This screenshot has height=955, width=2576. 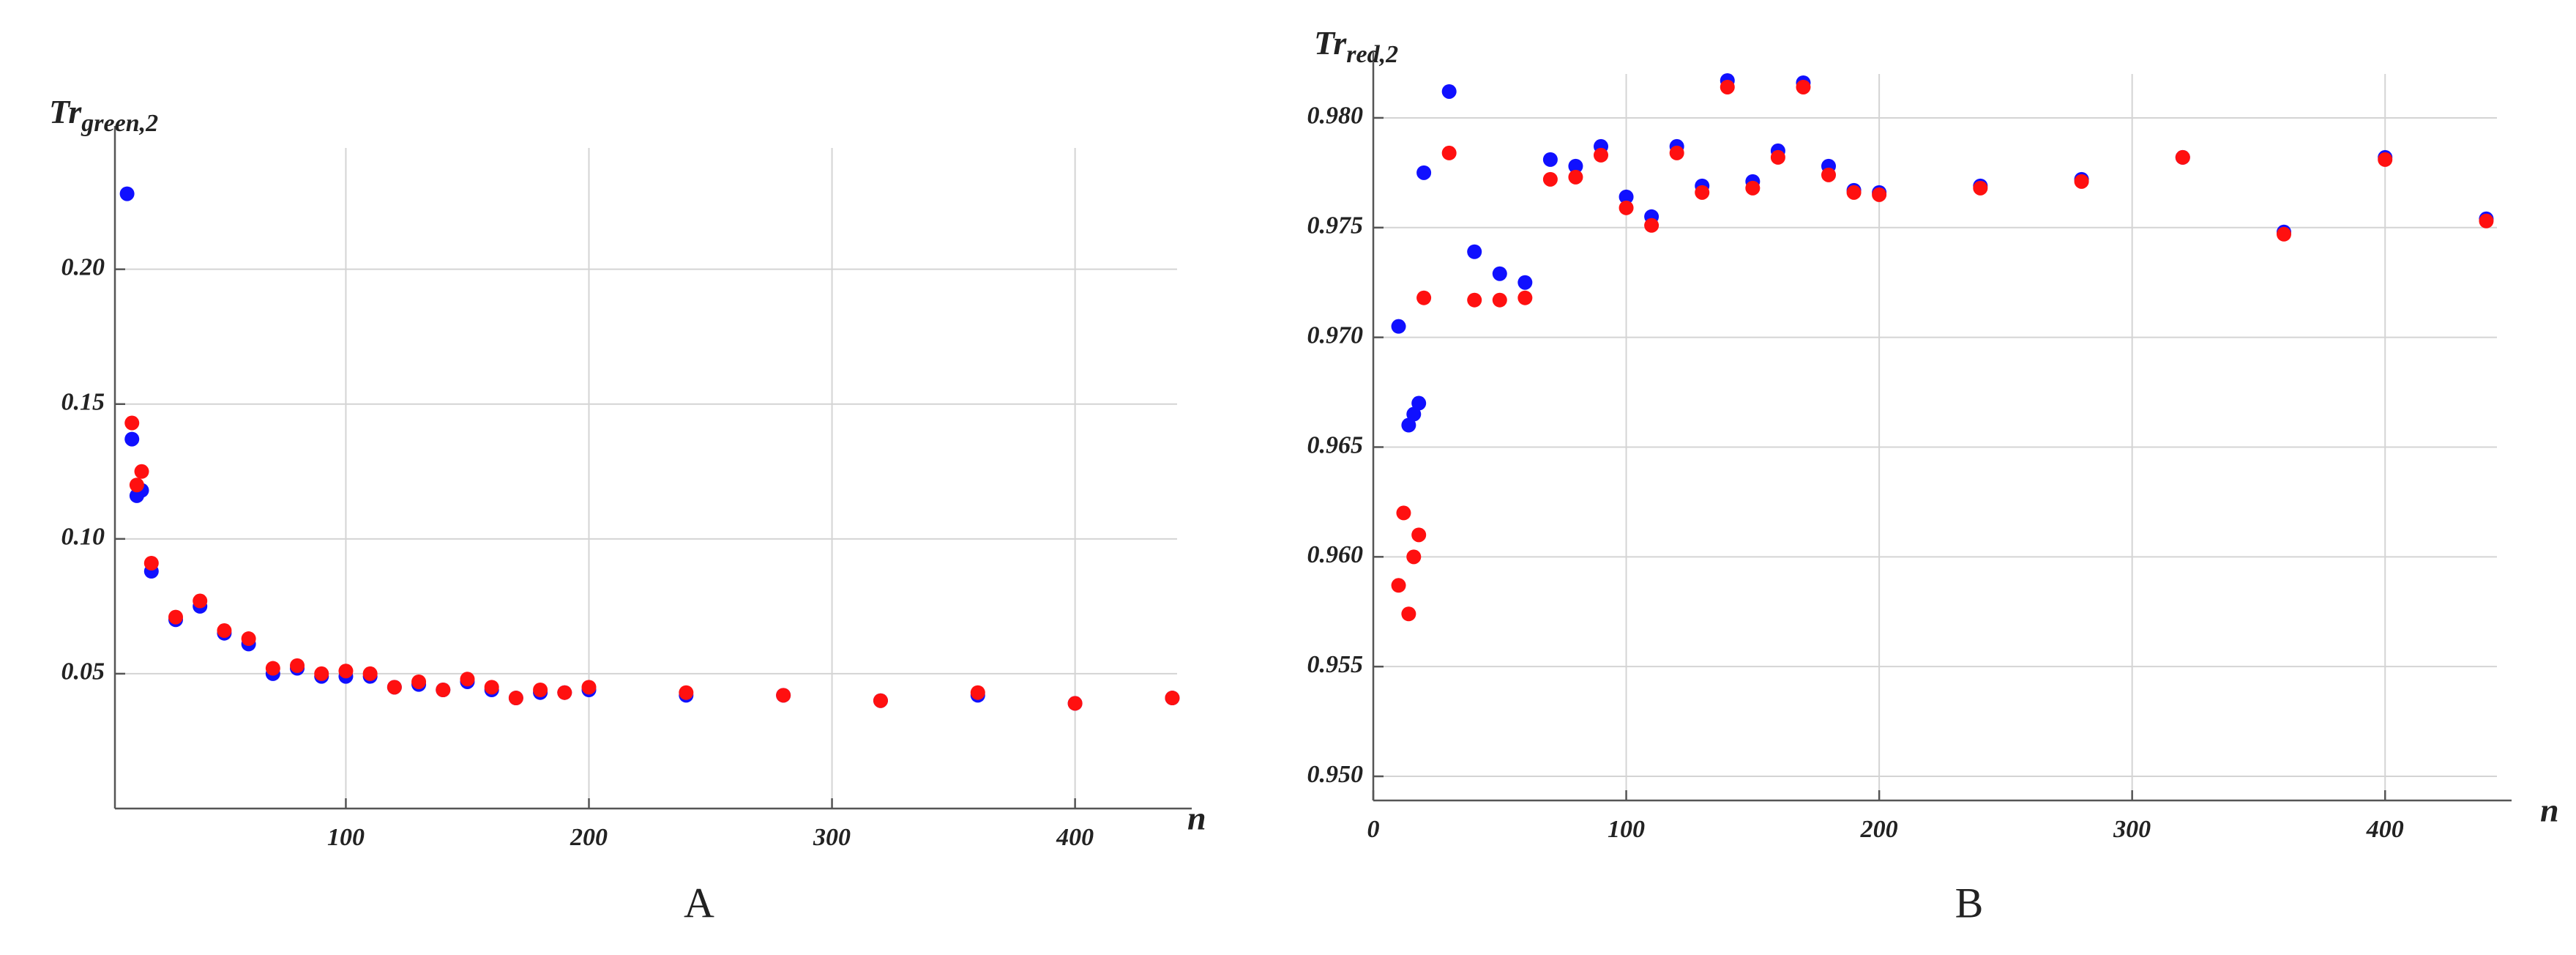 I want to click on y-tick-label: 0.20, so click(x=83, y=266).